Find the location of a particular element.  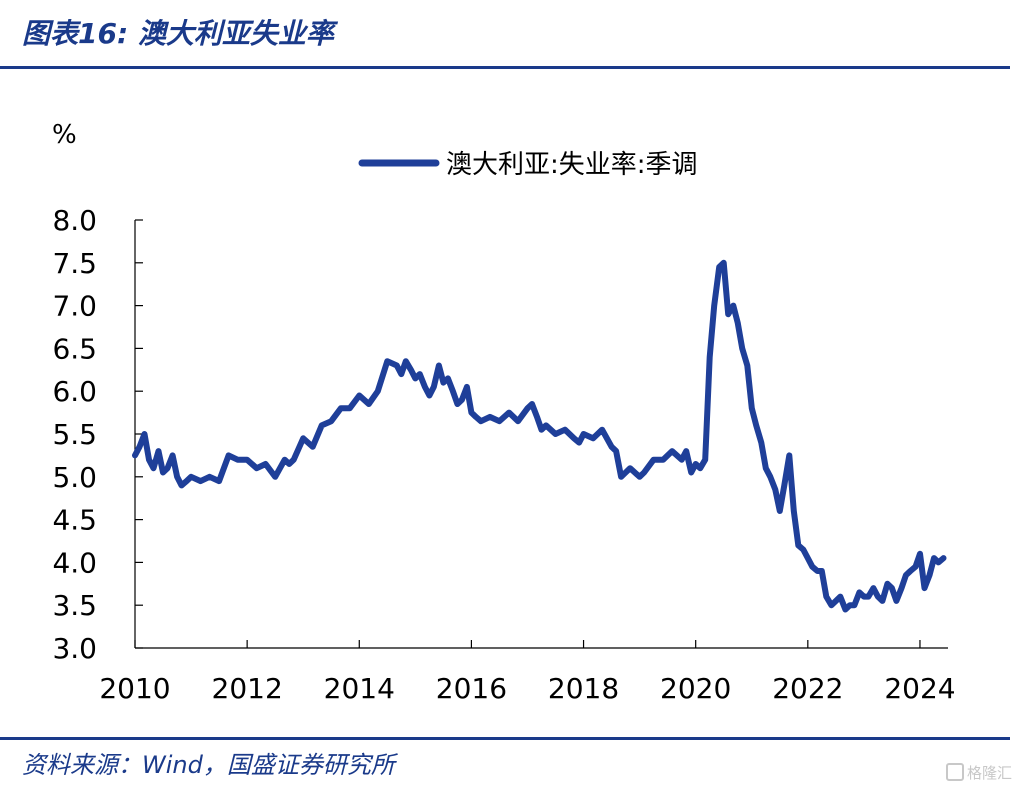

x-tick-label: 2020 is located at coordinates (695, 688).